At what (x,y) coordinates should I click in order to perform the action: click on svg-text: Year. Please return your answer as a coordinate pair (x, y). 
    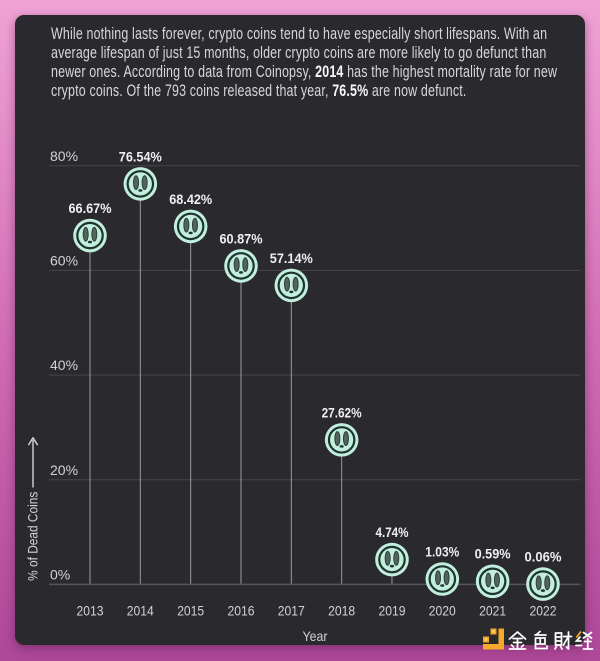
    Looking at the image, I should click on (315, 636).